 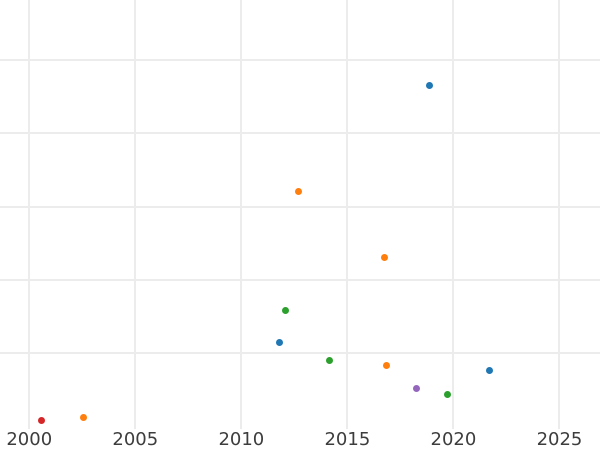 What do you see at coordinates (559, 439) in the screenshot?
I see `x-tick-label: 2025` at bounding box center [559, 439].